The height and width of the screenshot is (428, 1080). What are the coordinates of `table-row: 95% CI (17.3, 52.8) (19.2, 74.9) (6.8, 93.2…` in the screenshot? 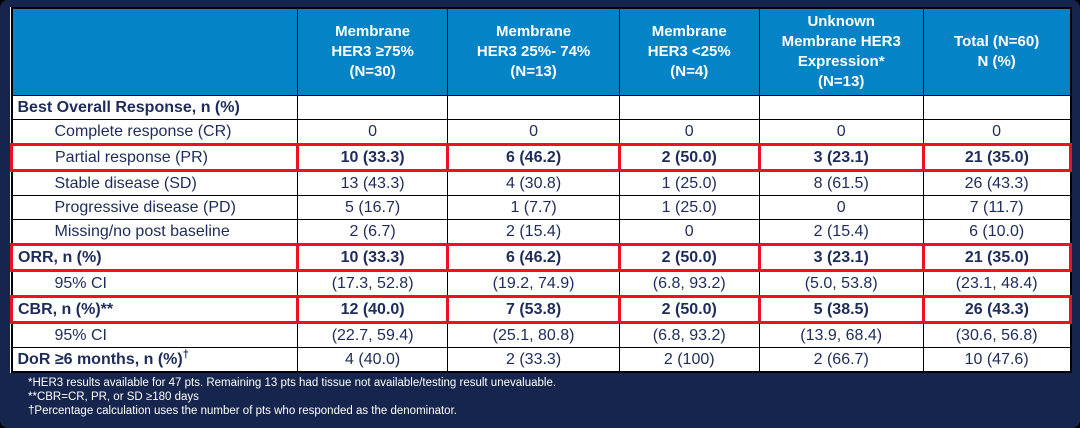 It's located at (541, 283).